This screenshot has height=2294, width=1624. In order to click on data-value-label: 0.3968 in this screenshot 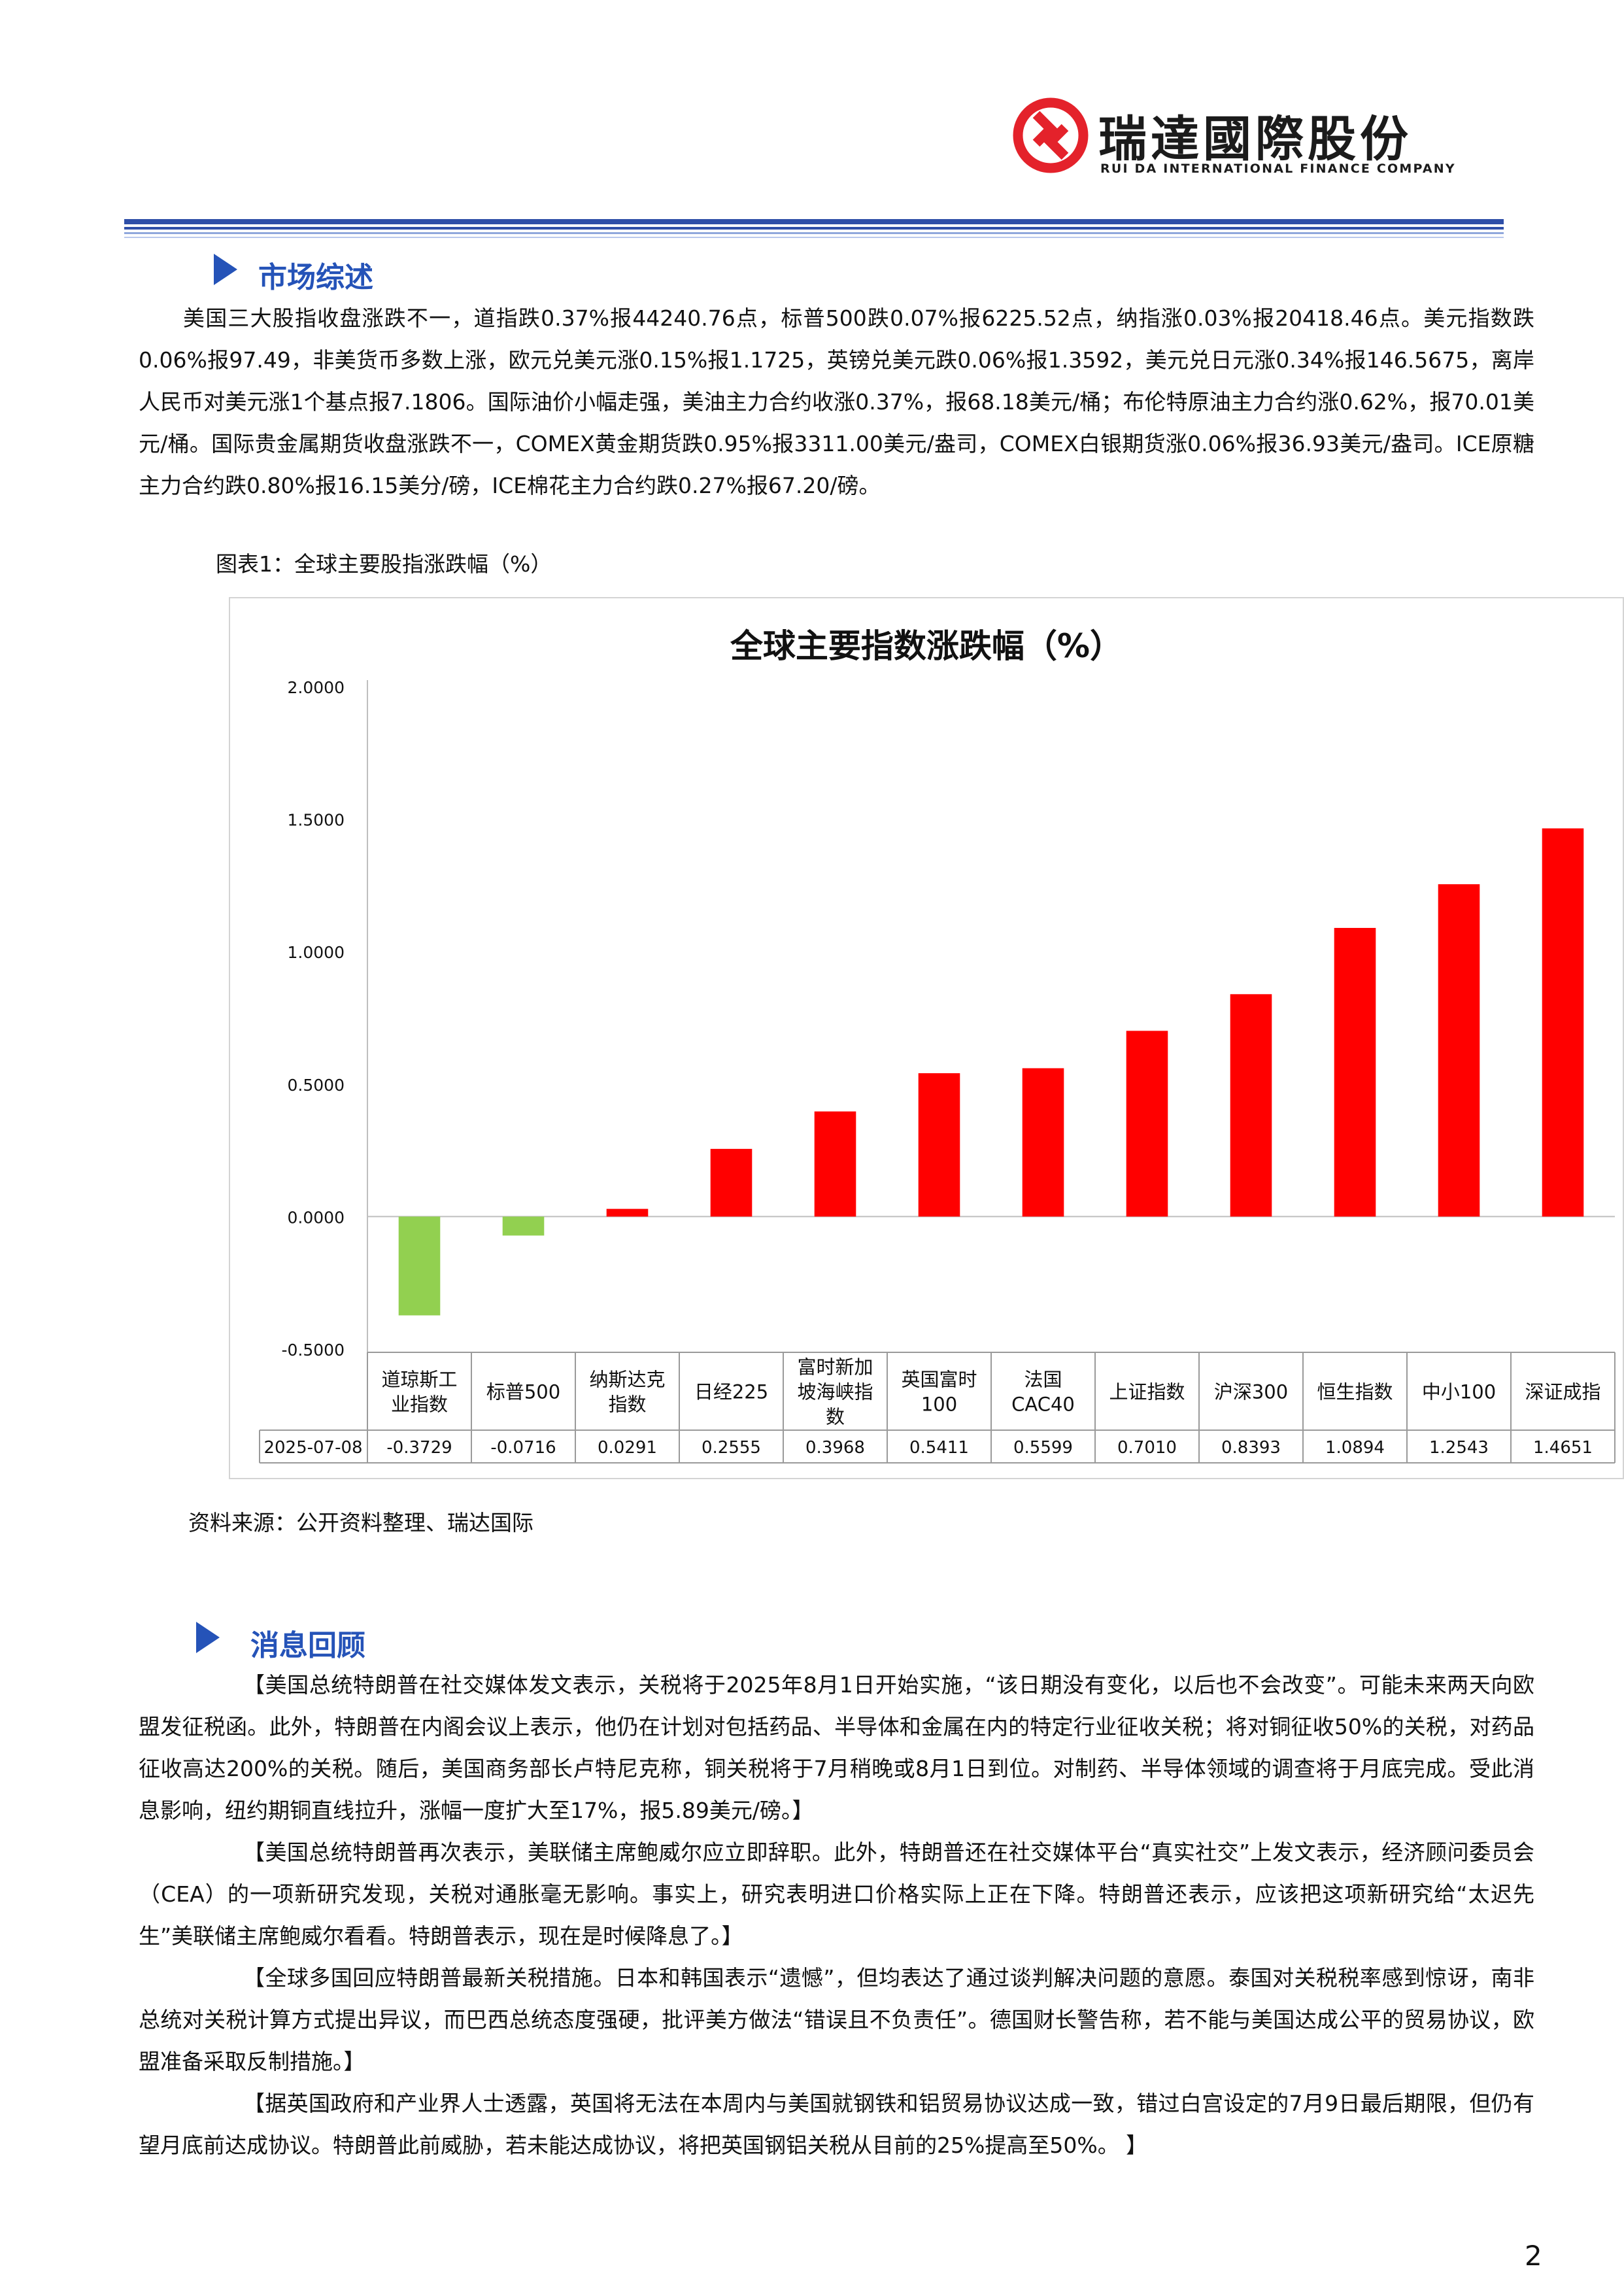, I will do `click(835, 1448)`.